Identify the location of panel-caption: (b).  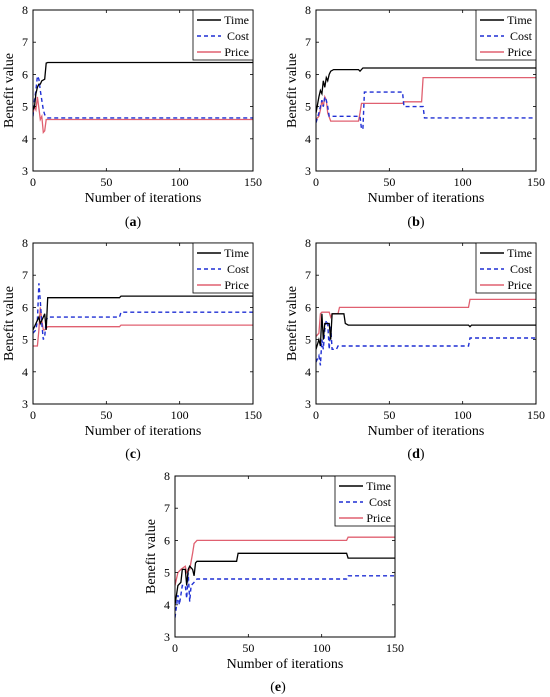
(415, 222).